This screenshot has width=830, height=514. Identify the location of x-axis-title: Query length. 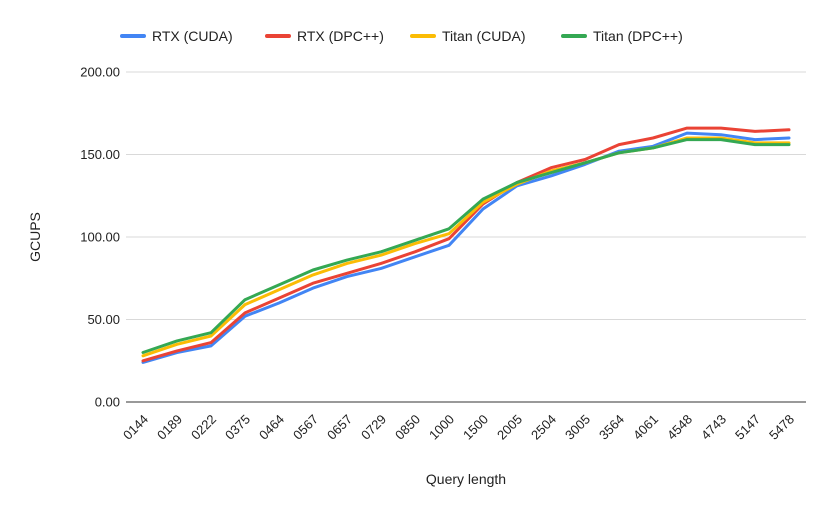
(466, 479).